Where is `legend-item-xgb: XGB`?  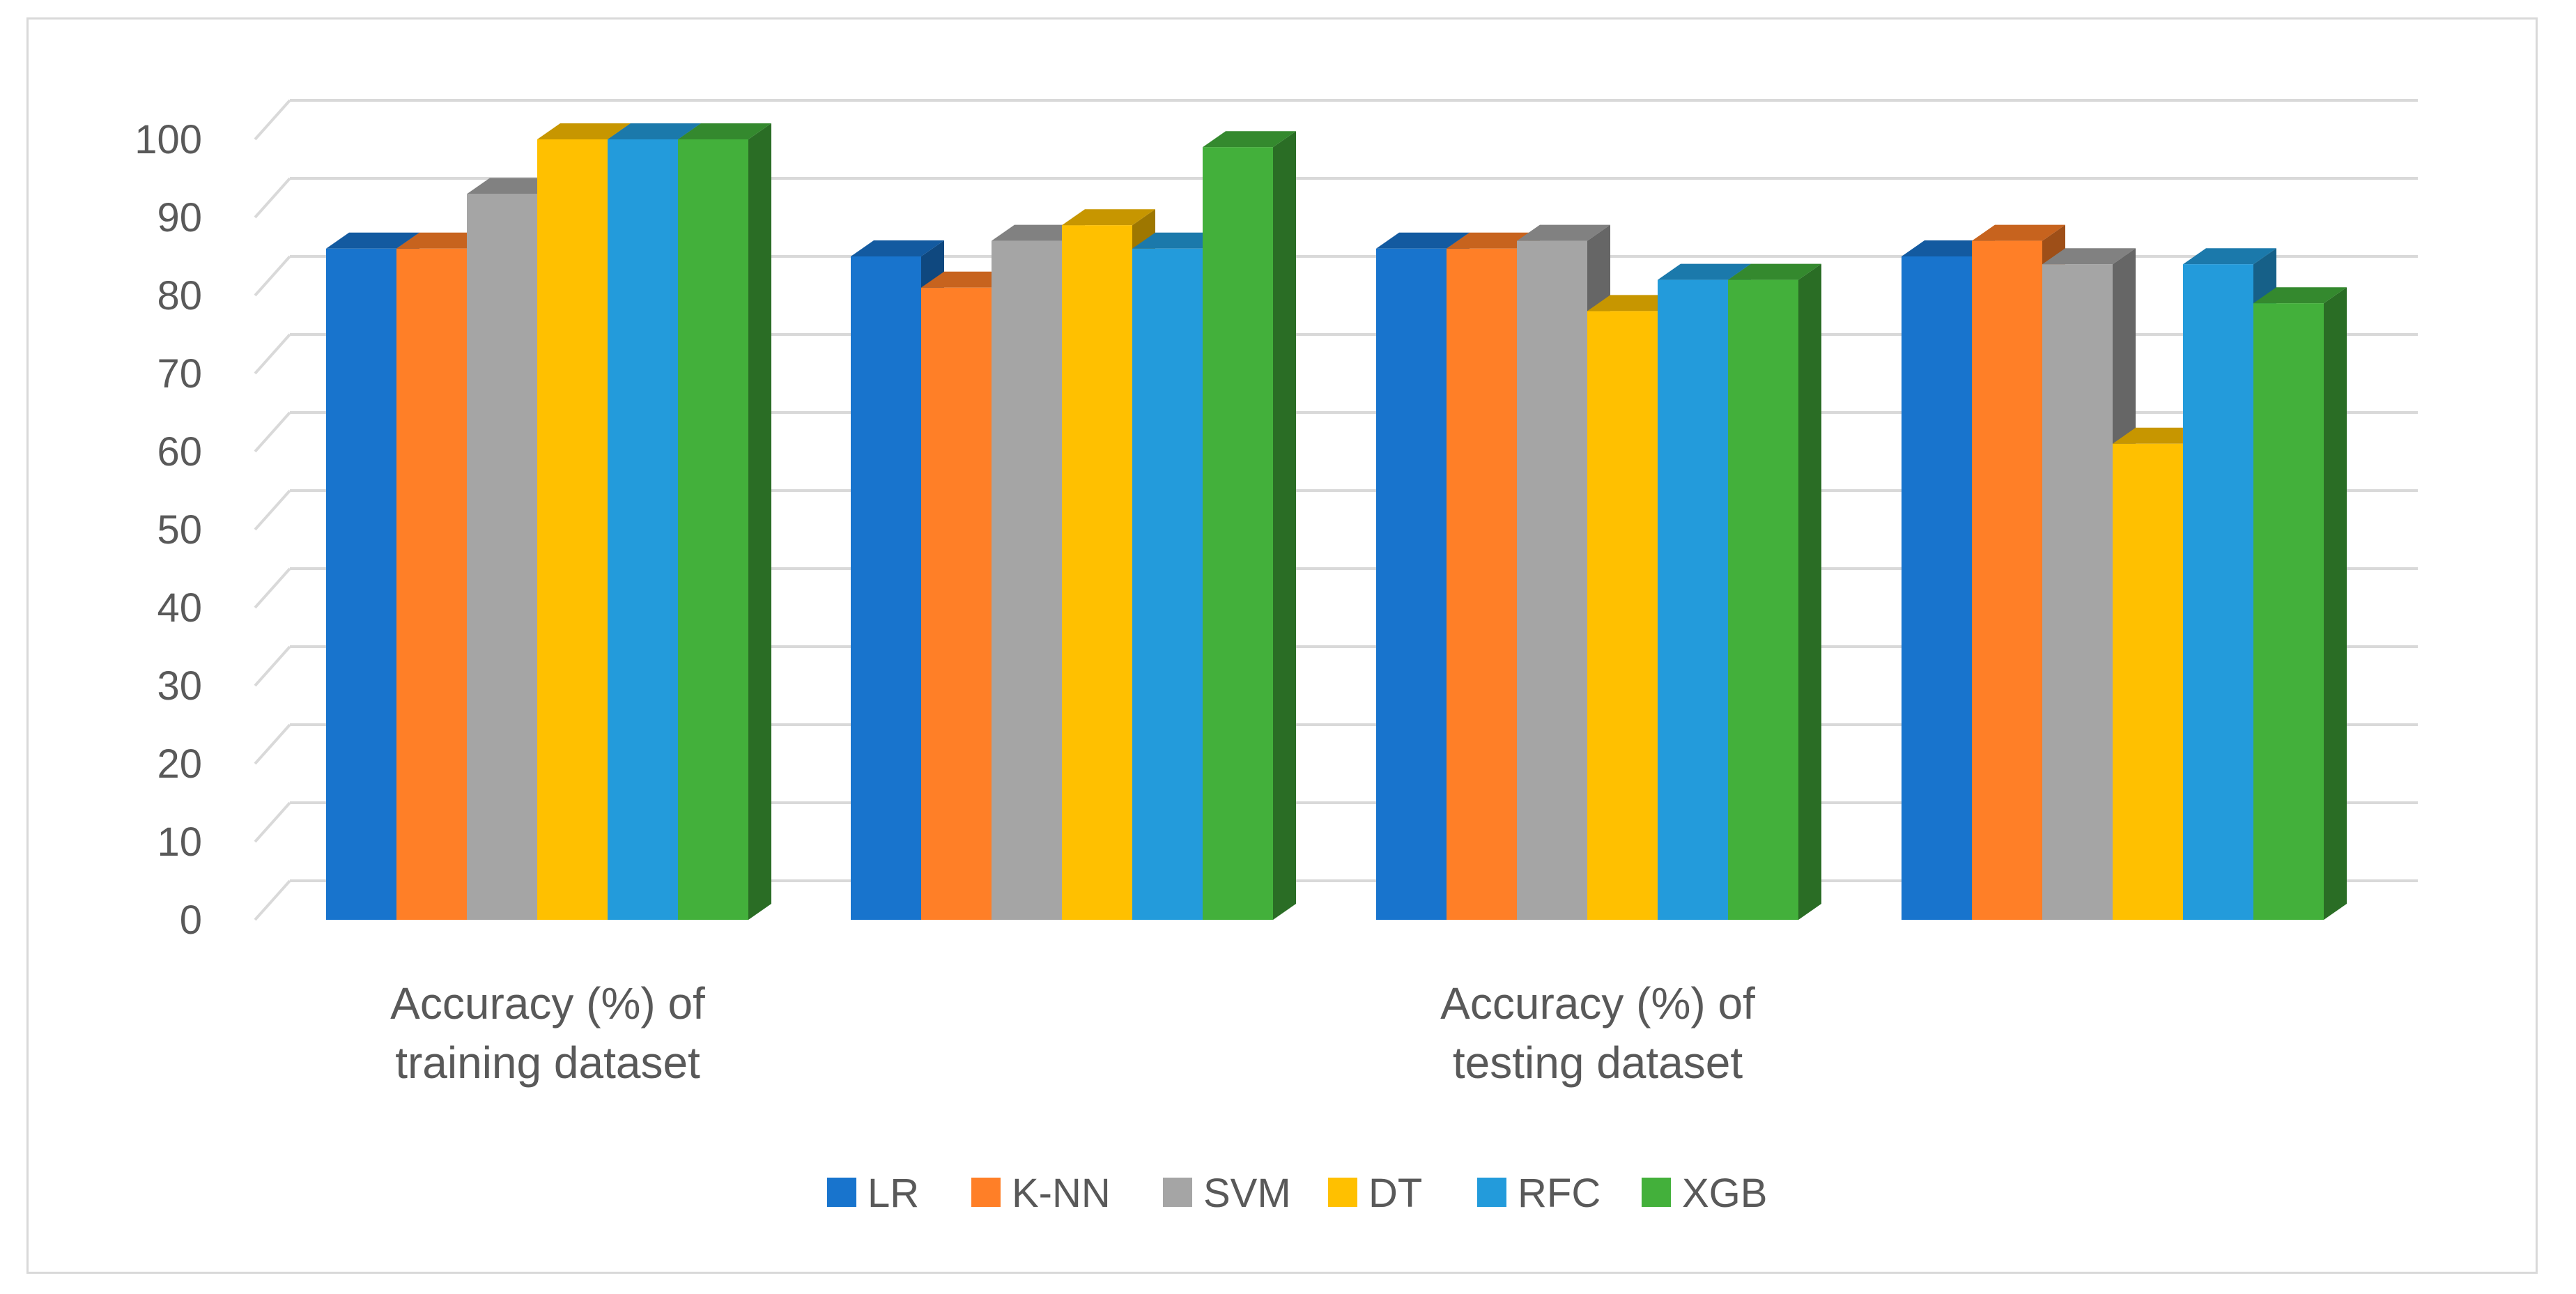 legend-item-xgb: XGB is located at coordinates (1705, 1193).